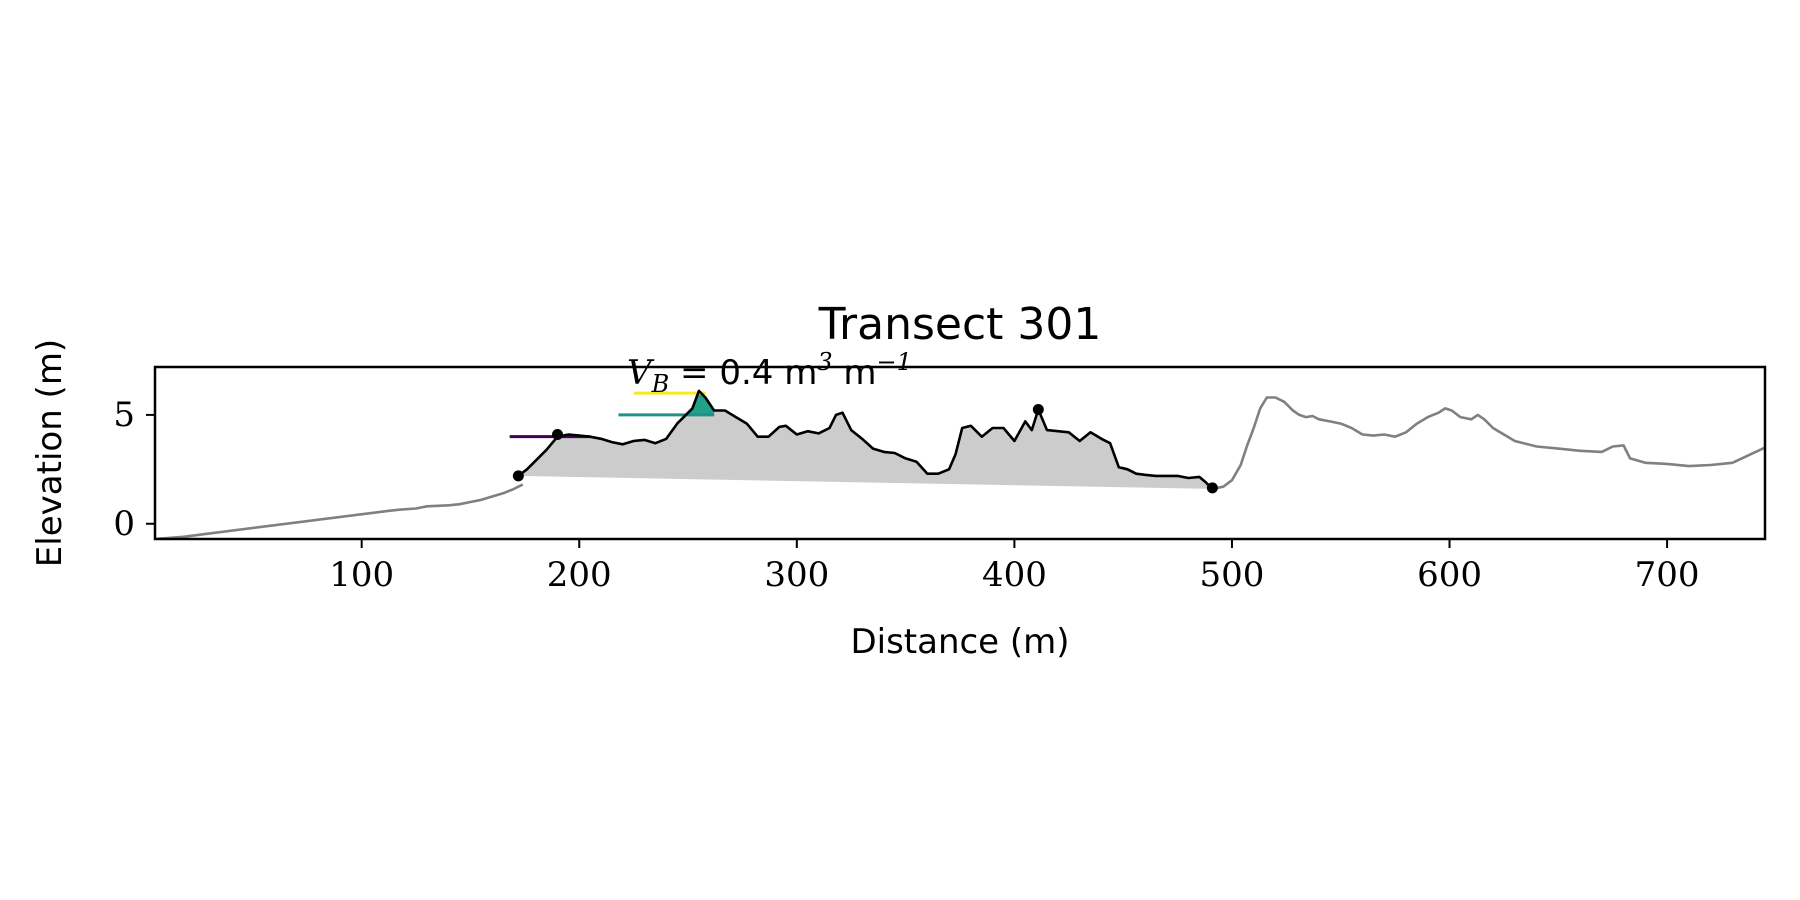  I want to click on annotation-value: 0.4 m, so click(768, 373).